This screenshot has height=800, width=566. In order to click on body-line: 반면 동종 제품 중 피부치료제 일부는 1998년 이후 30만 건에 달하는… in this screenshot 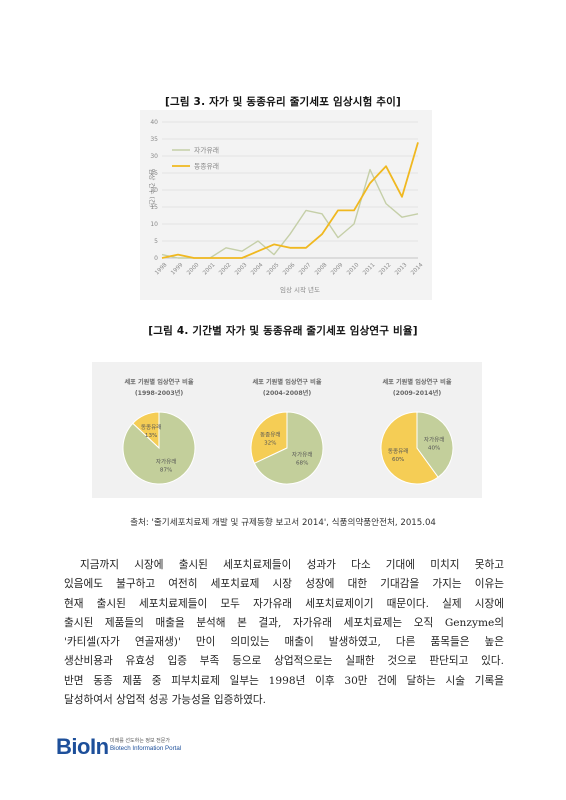, I will do `click(284, 680)`.